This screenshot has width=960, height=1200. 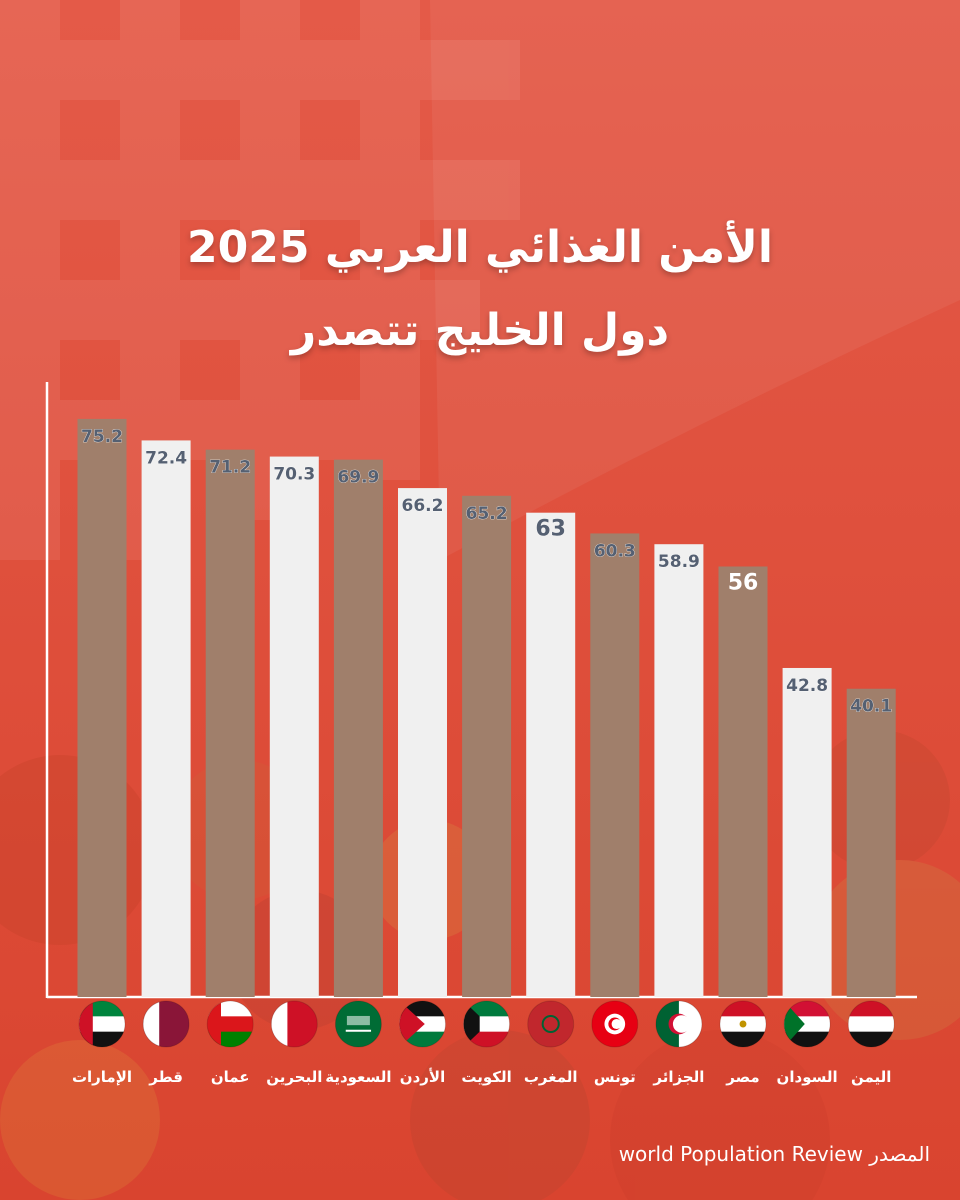 I want to click on category-label-6: الكويت, so click(x=486, y=1077).